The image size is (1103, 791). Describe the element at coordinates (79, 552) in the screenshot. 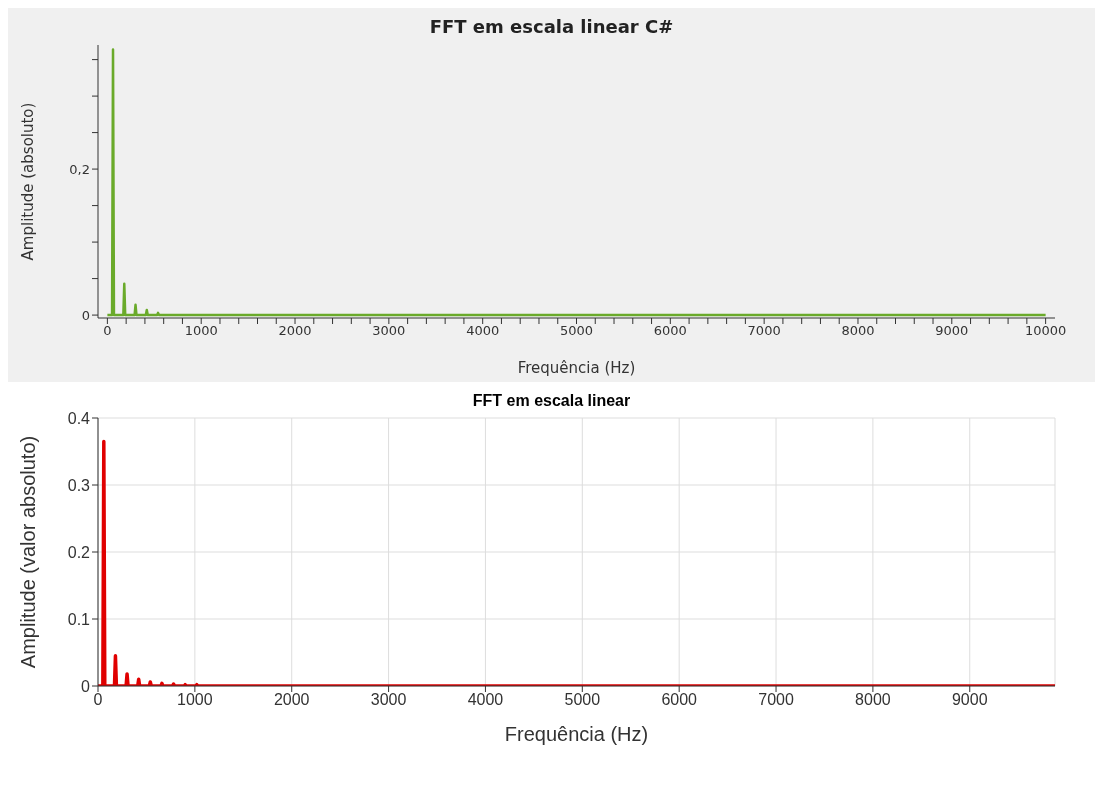

I see `y-tick-label: 0.2` at that location.